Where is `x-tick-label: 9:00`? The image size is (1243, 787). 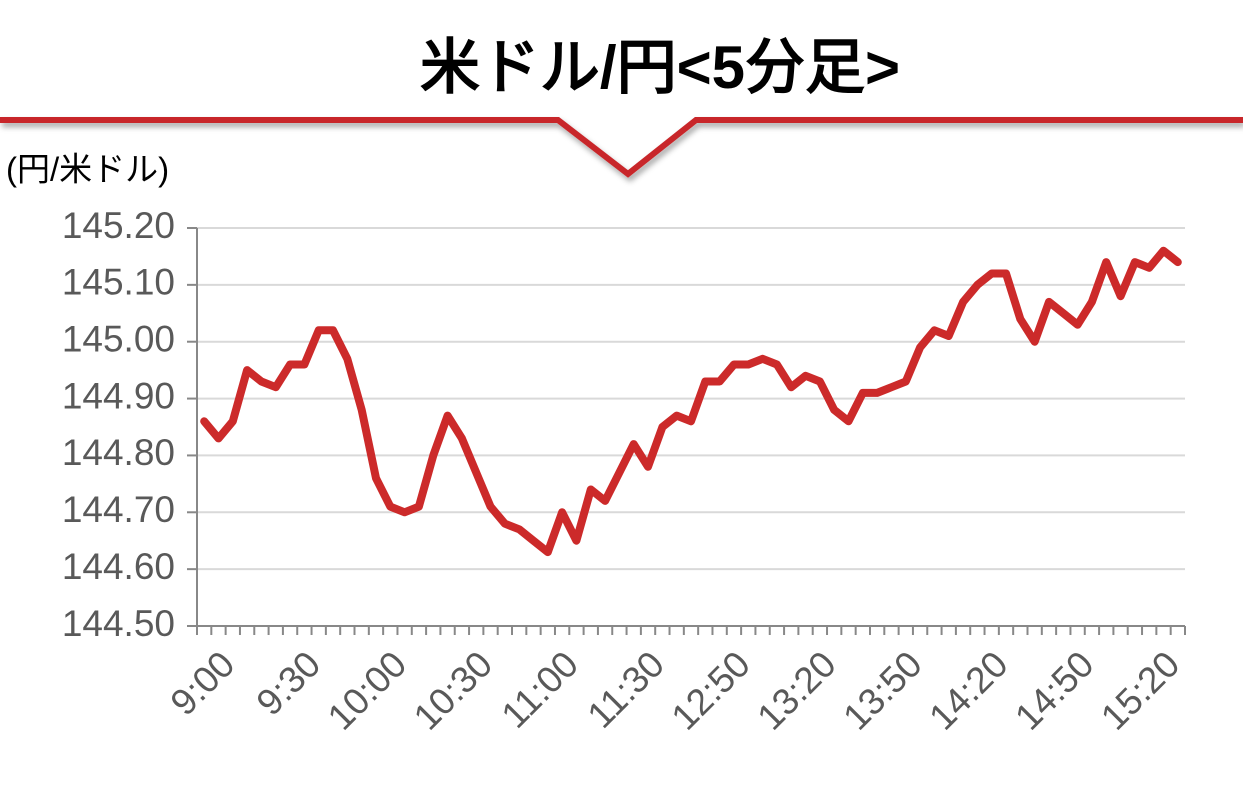
x-tick-label: 9:00 is located at coordinates (203, 683).